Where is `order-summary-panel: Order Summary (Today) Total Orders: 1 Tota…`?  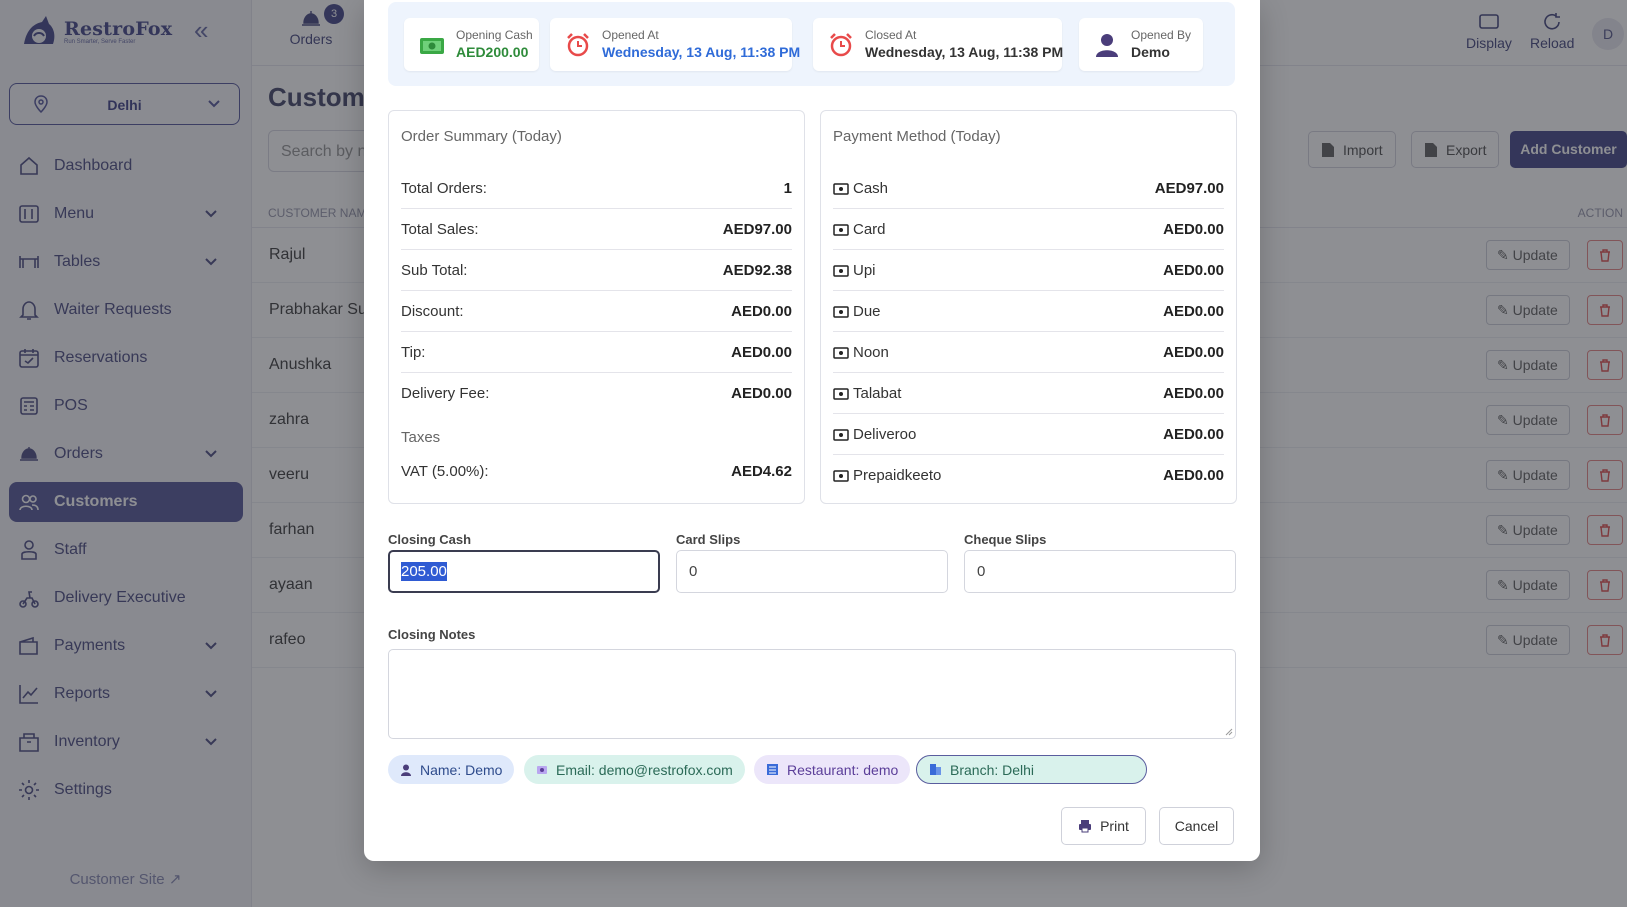 order-summary-panel: Order Summary (Today) Total Orders: 1 Tota… is located at coordinates (596, 307).